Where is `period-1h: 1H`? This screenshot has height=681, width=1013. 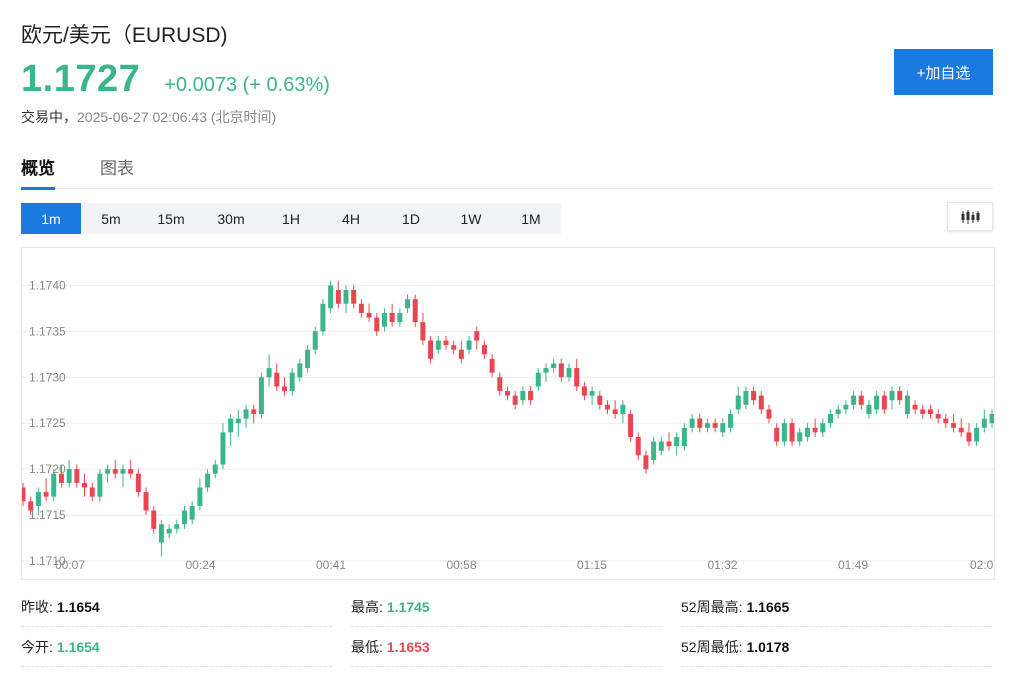 period-1h: 1H is located at coordinates (291, 218).